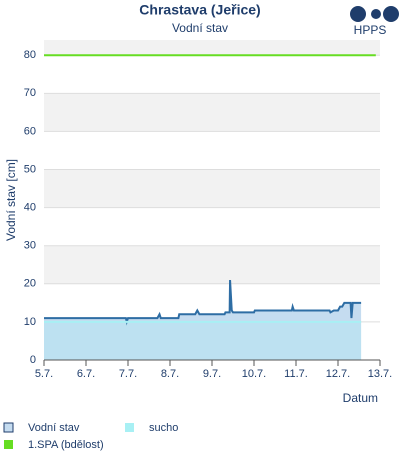 This screenshot has width=400, height=460. What do you see at coordinates (54, 428) in the screenshot?
I see `legend-label: Vodní stav` at bounding box center [54, 428].